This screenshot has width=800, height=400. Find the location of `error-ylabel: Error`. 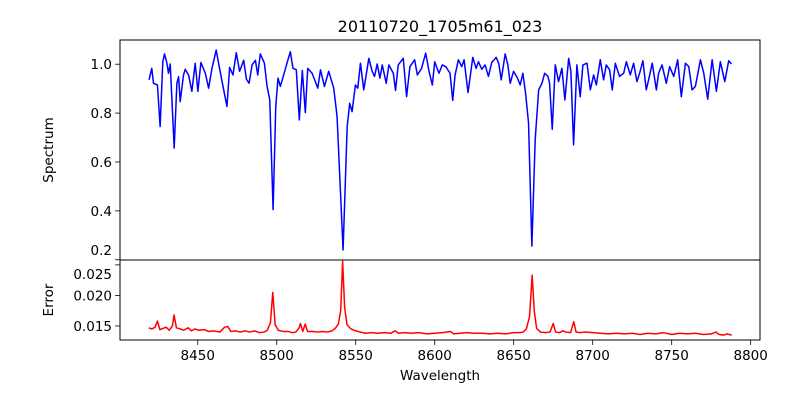

error-ylabel: Error is located at coordinates (49, 299).